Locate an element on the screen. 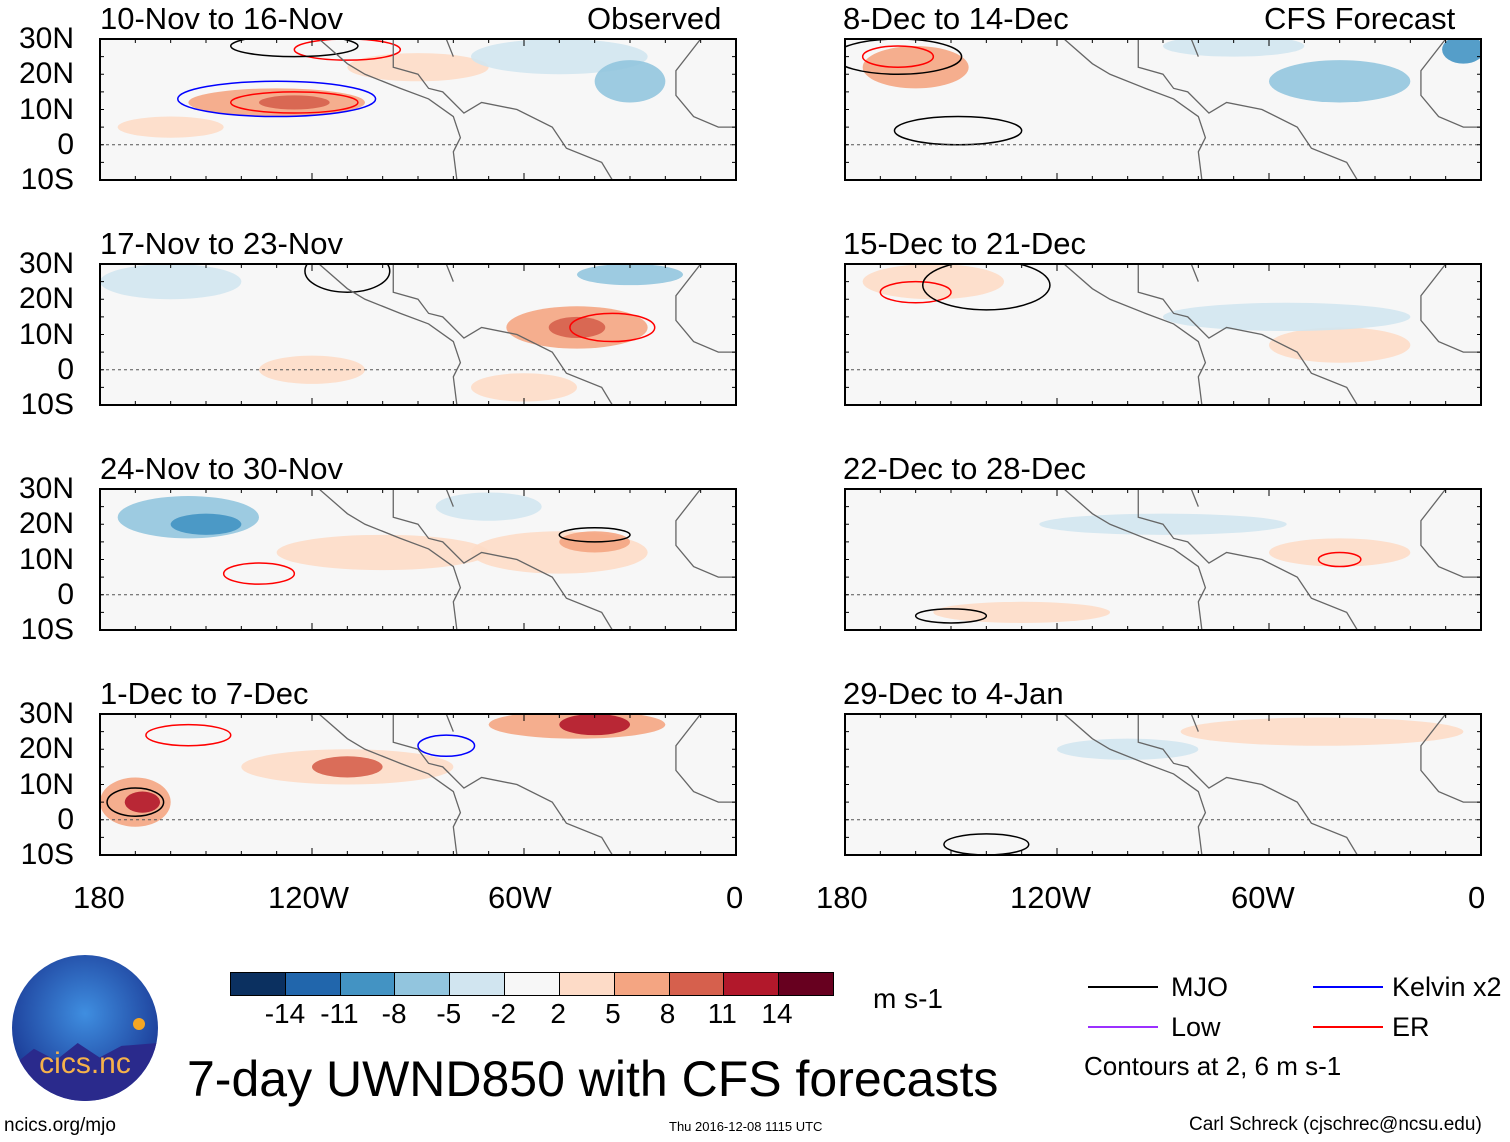 This screenshot has height=1142, width=1510. colorbar-label: 2 is located at coordinates (558, 1013).